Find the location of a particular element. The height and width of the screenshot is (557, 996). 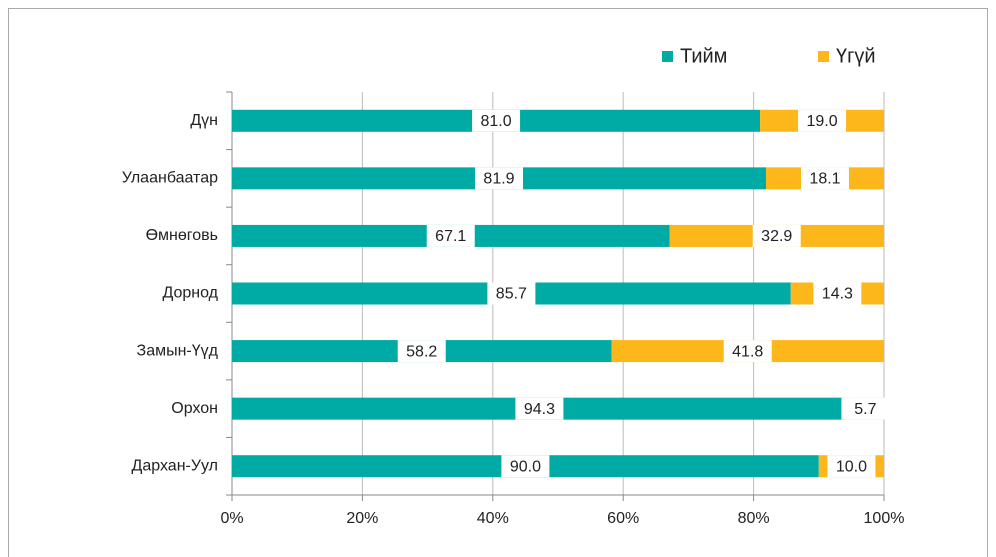

x-tick-label: 40% is located at coordinates (493, 518).